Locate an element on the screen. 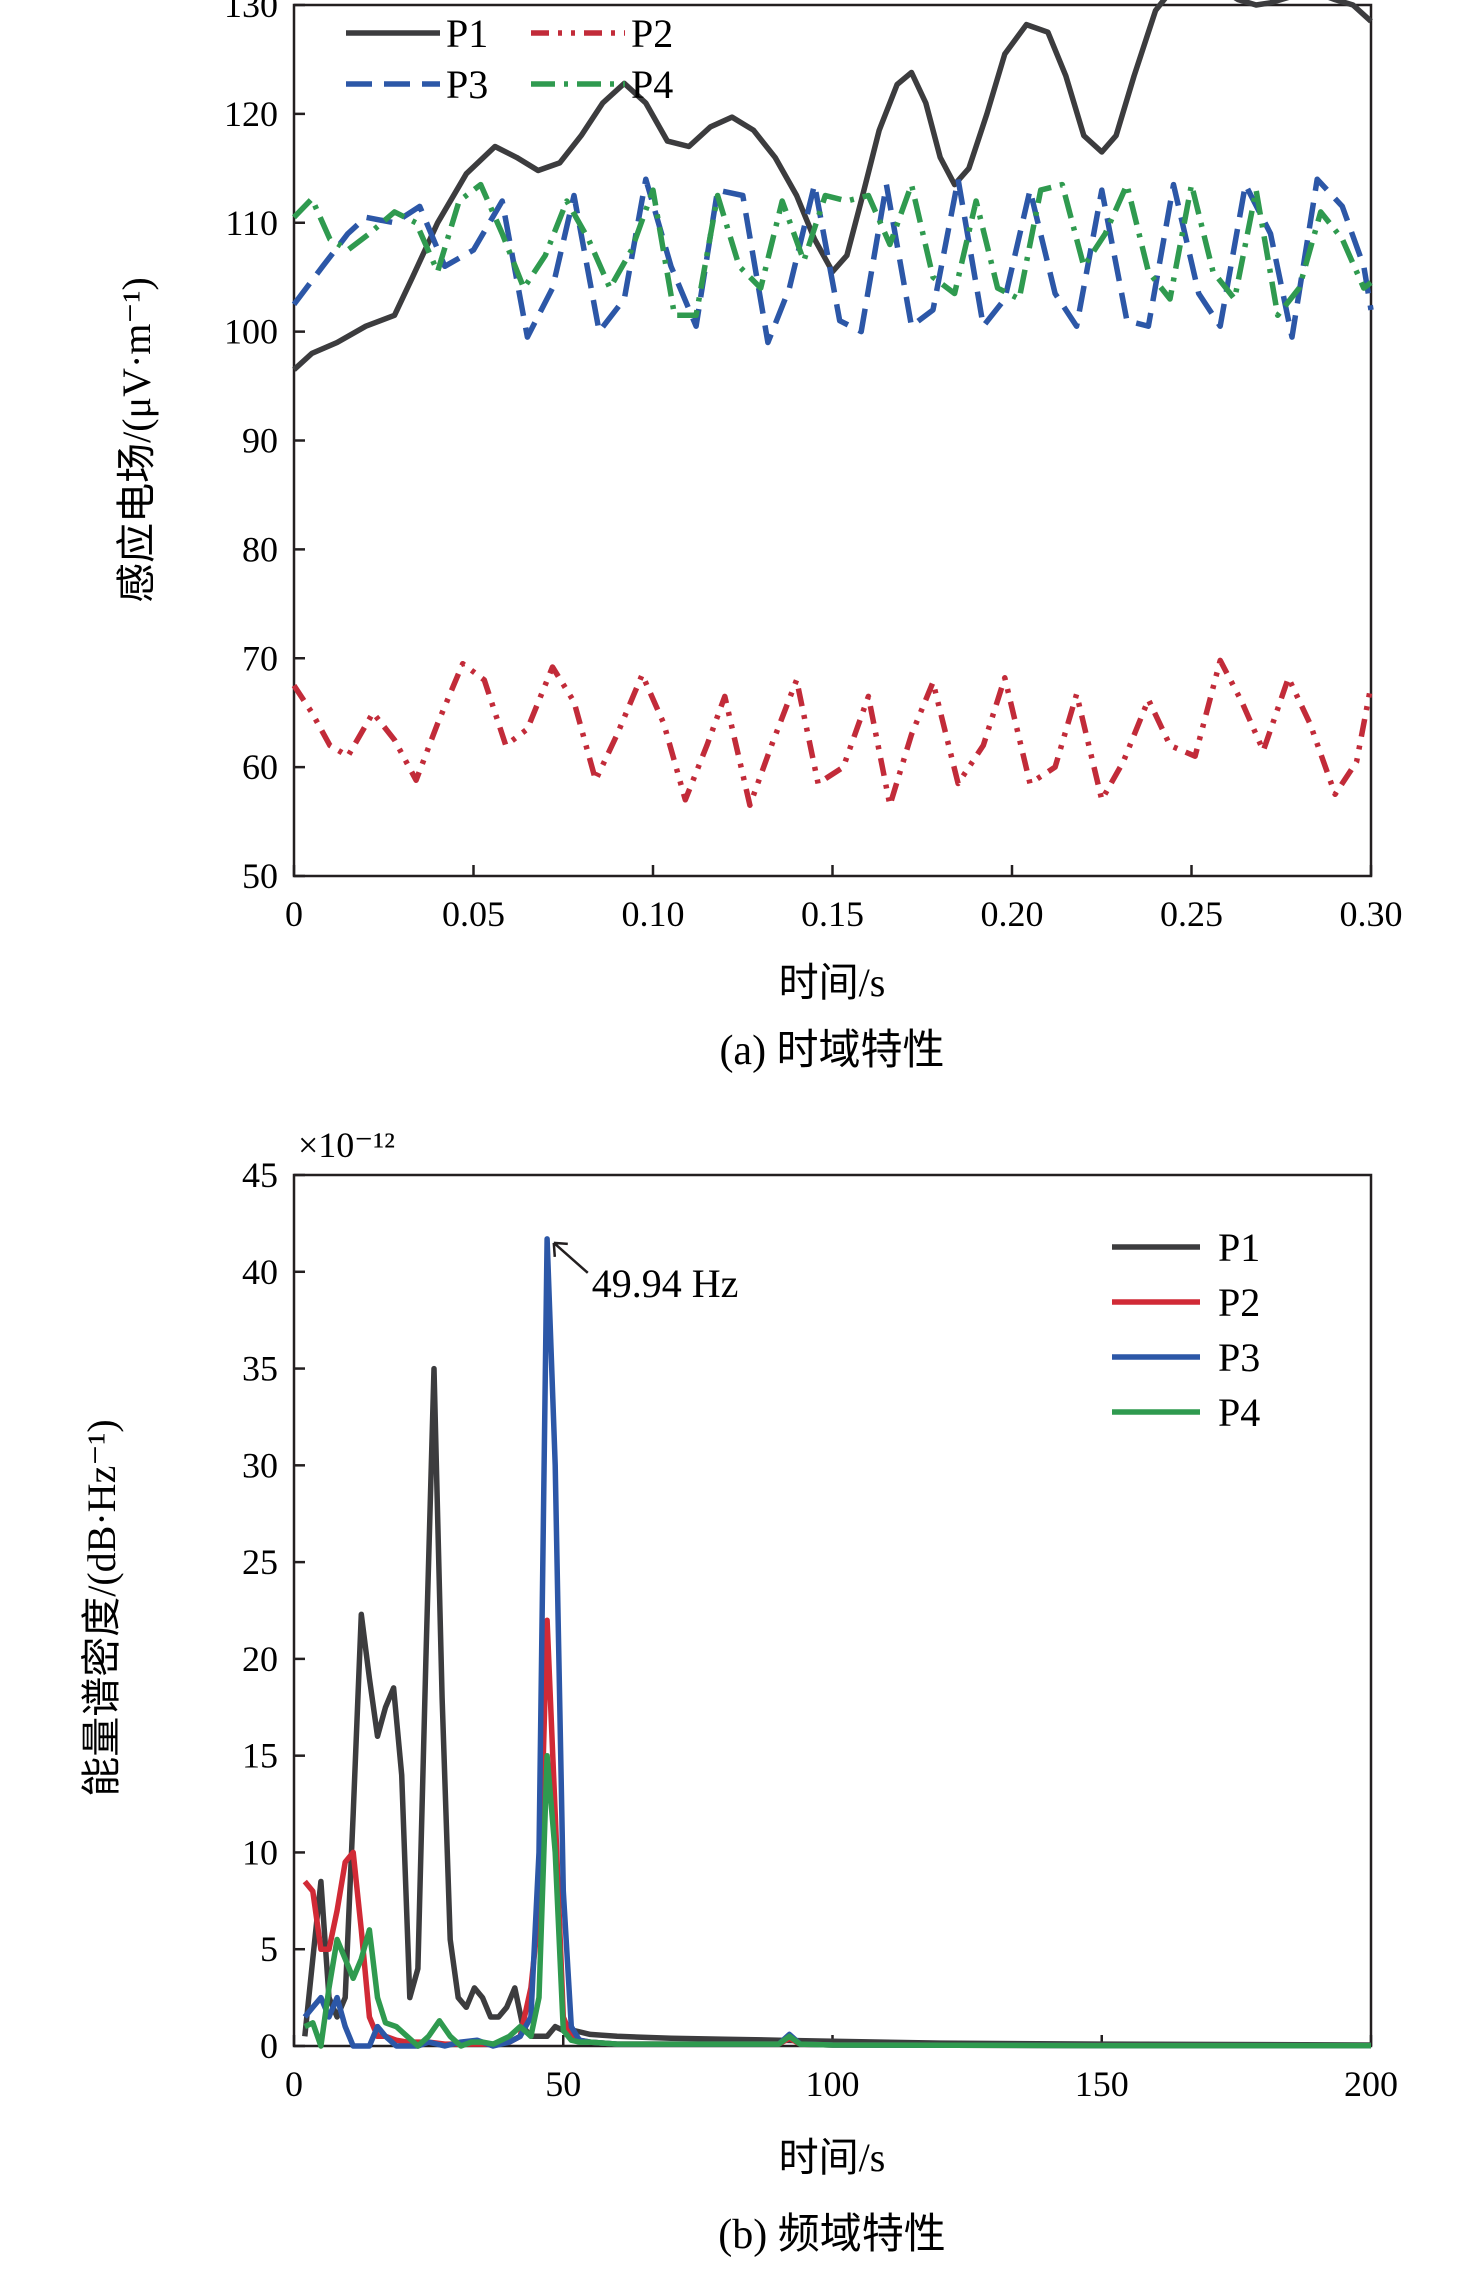 The width and height of the screenshot is (1476, 2275). annotation-arrow is located at coordinates (570, 1257).